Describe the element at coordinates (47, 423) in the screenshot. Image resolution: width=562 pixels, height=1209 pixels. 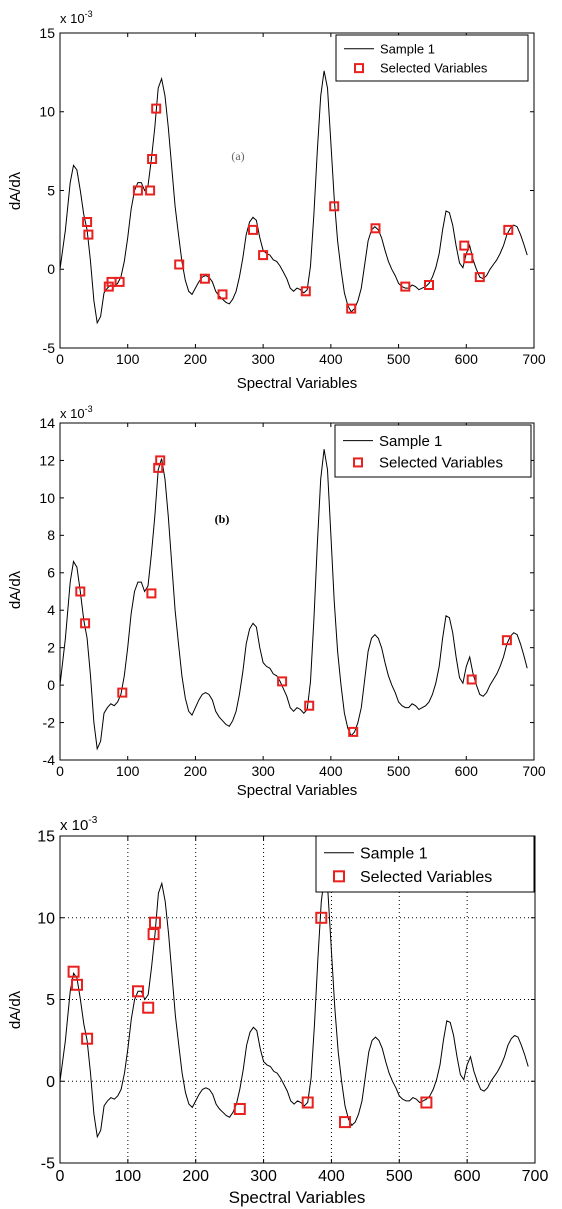
I see `y-tick-label: 14` at that location.